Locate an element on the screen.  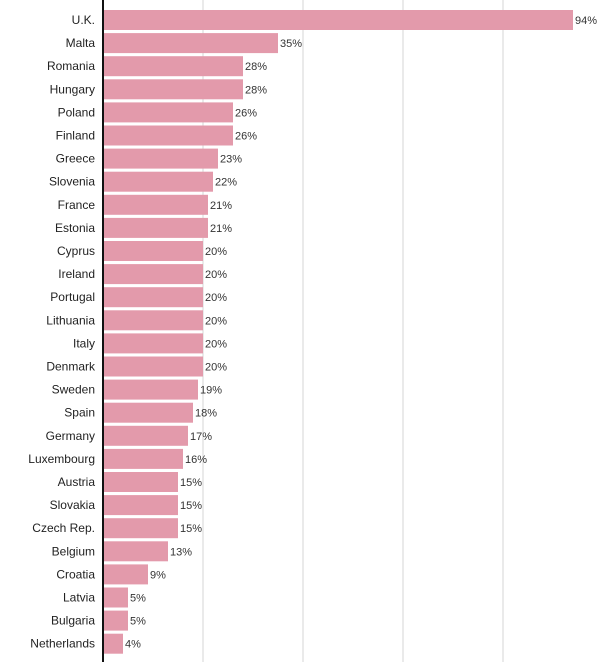
category-label: Hungary is located at coordinates (72, 89).